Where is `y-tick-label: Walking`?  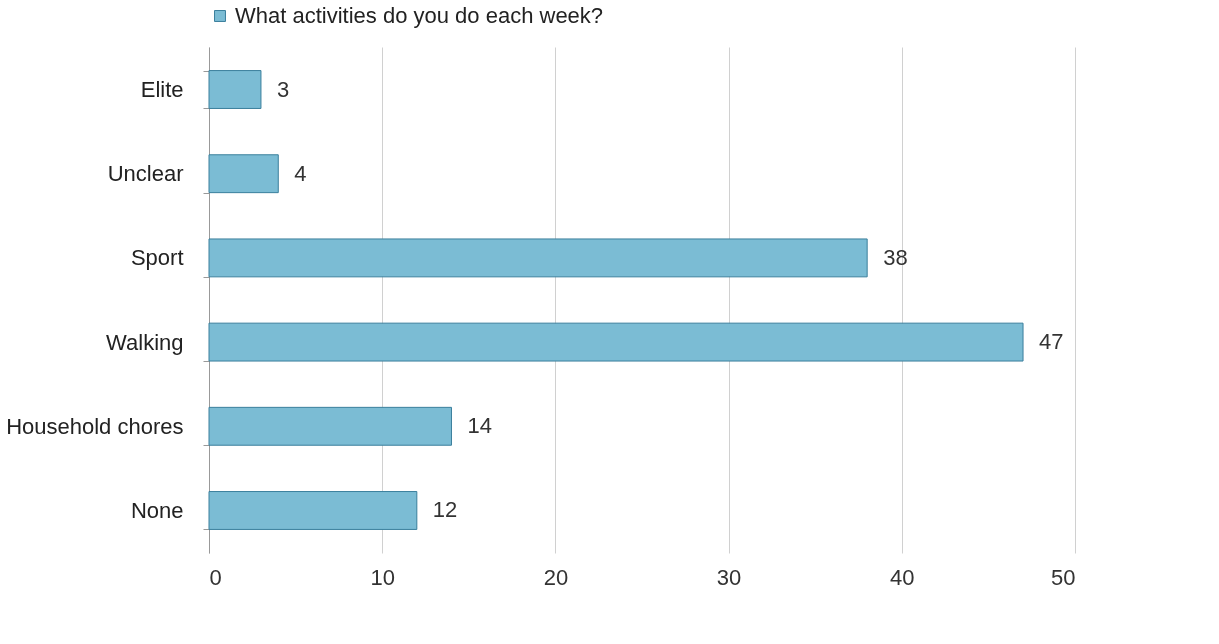 y-tick-label: Walking is located at coordinates (145, 342).